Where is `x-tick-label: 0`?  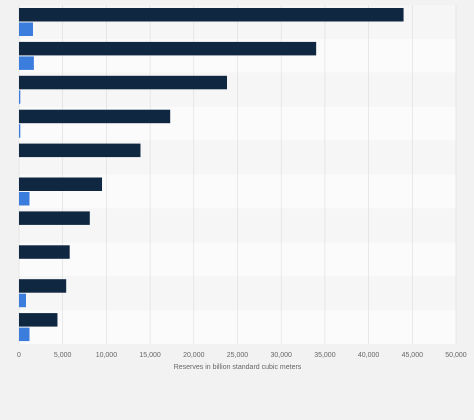
x-tick-label: 0 is located at coordinates (19, 355).